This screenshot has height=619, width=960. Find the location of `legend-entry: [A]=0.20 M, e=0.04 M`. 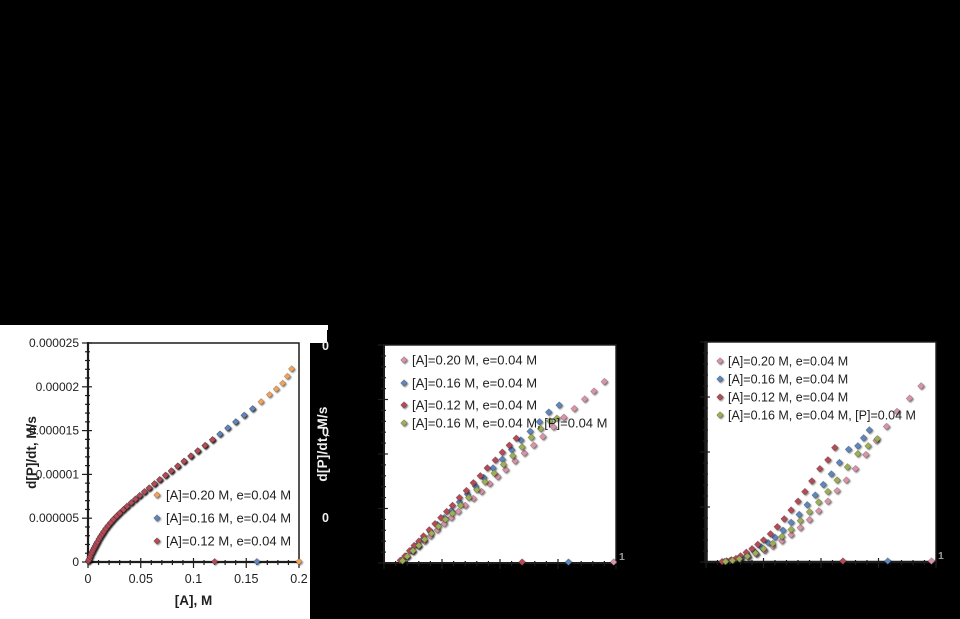

legend-entry: [A]=0.20 M, e=0.04 M is located at coordinates (782, 362).